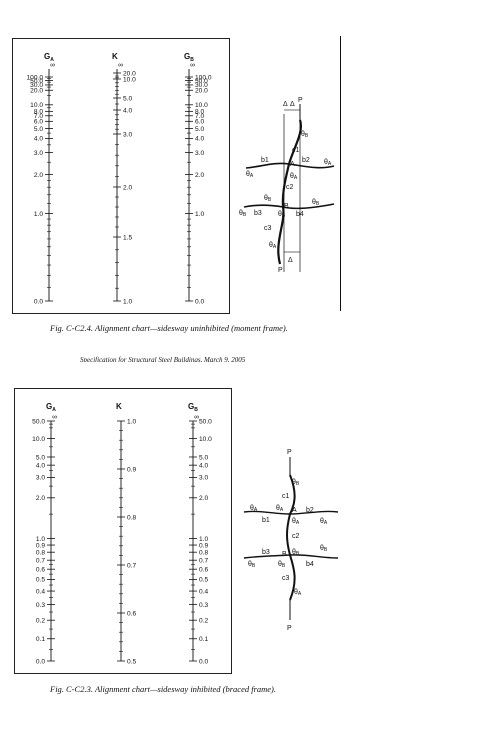 The image size is (501, 733). What do you see at coordinates (199, 122) in the screenshot?
I see `tick-label: 6.0` at bounding box center [199, 122].